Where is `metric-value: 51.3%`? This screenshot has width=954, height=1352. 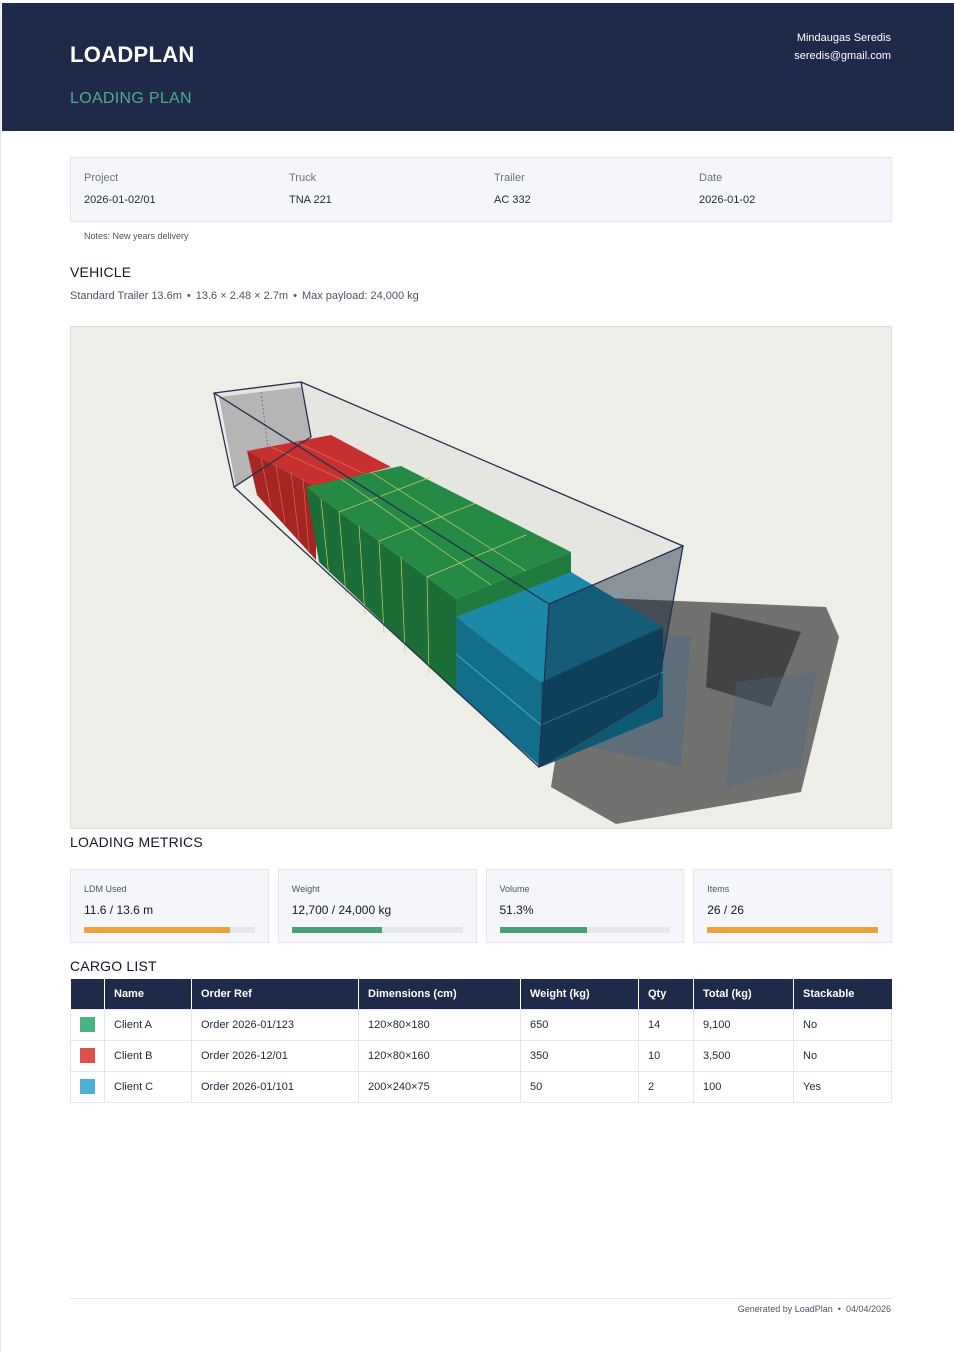 metric-value: 51.3% is located at coordinates (516, 910).